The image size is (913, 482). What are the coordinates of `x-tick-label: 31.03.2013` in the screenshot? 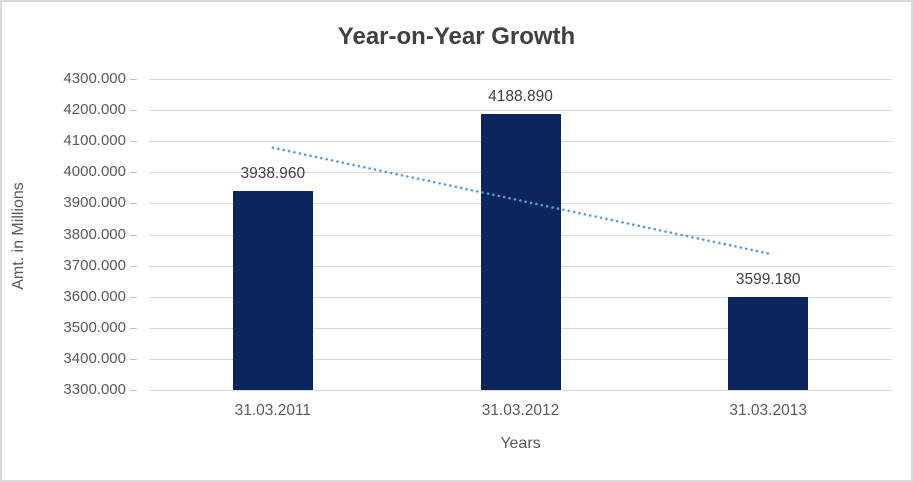 It's located at (768, 410).